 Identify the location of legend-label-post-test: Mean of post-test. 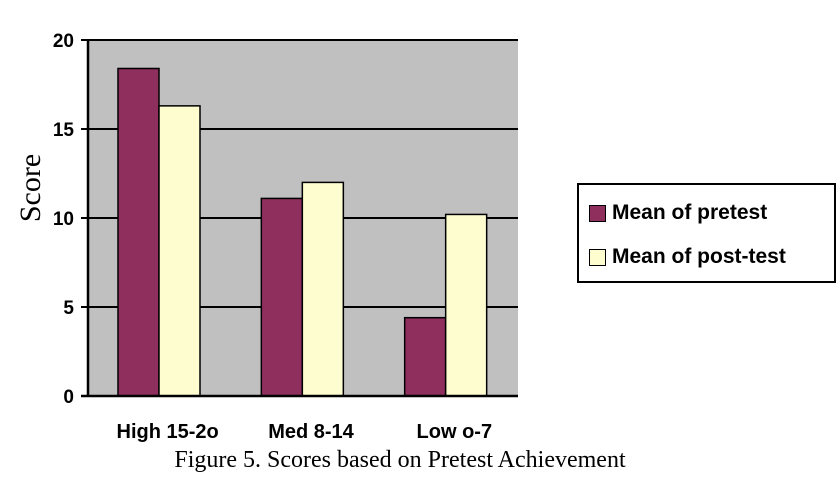
(699, 256).